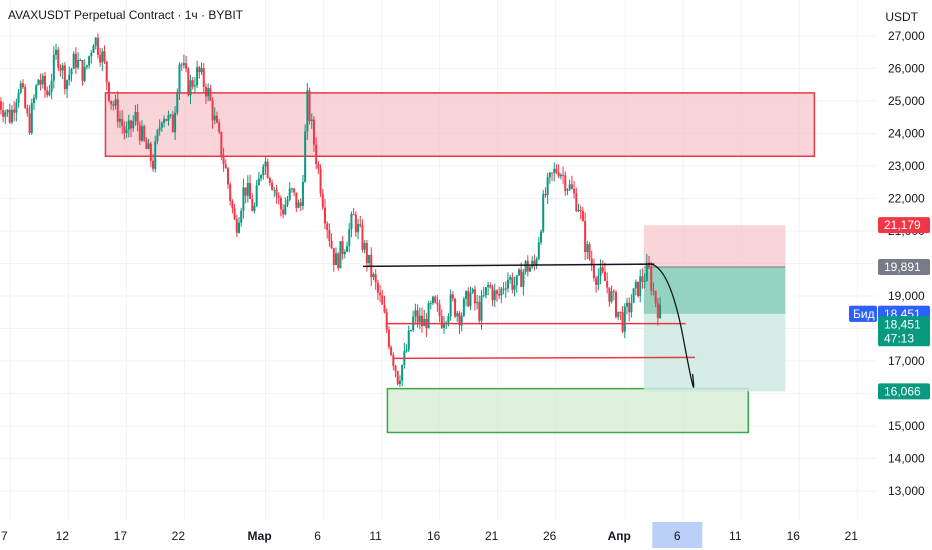 The width and height of the screenshot is (932, 550). What do you see at coordinates (902, 324) in the screenshot?
I see `price-tag-value: 18,451` at bounding box center [902, 324].